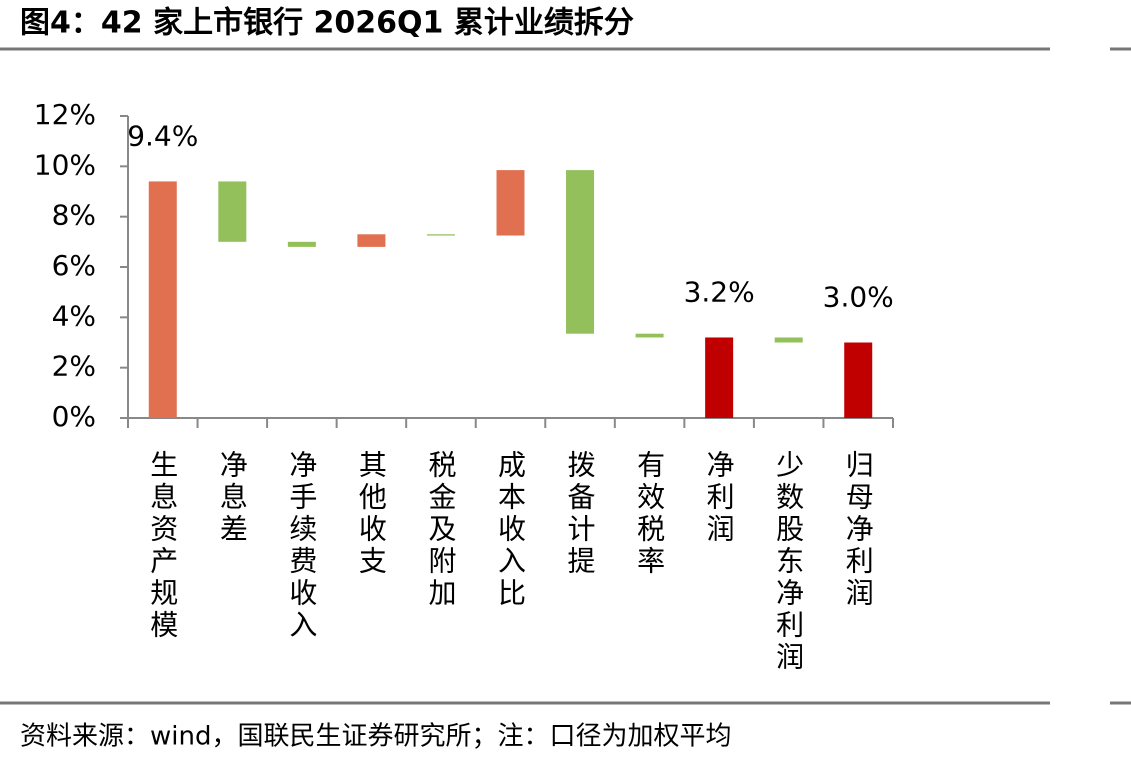  Describe the element at coordinates (232, 498) in the screenshot. I see `x-tick-label: 净息差` at that location.